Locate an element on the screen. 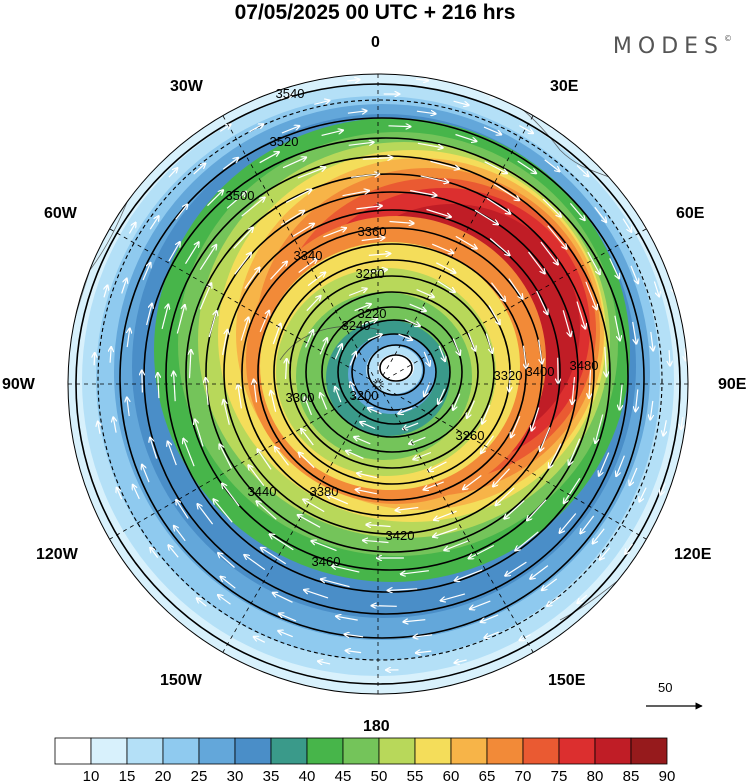 The image size is (750, 782). colorbar-tick-label: 20 is located at coordinates (163, 775).